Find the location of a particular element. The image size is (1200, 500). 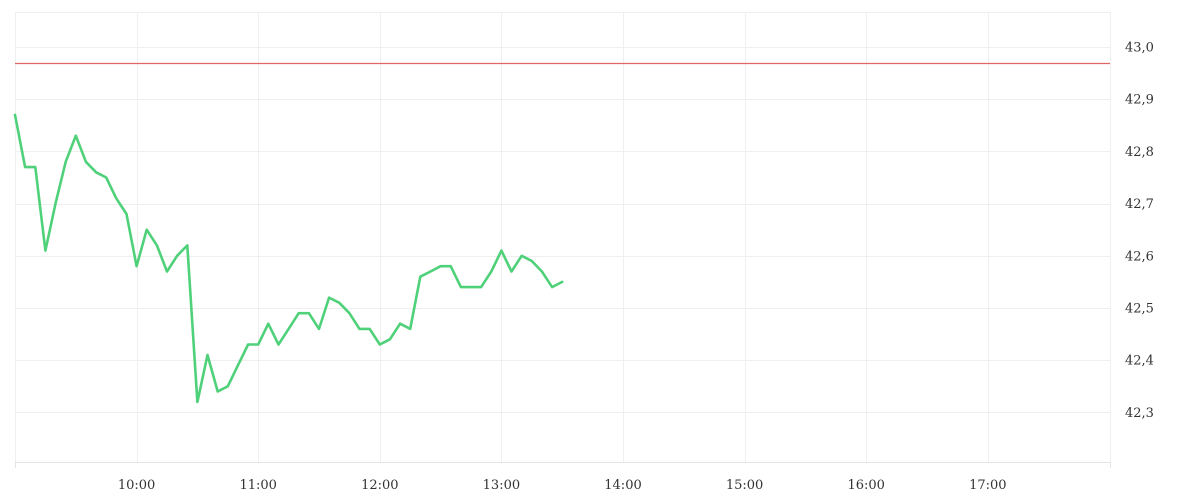

y-tick-label: 42,5 is located at coordinates (1139, 309).